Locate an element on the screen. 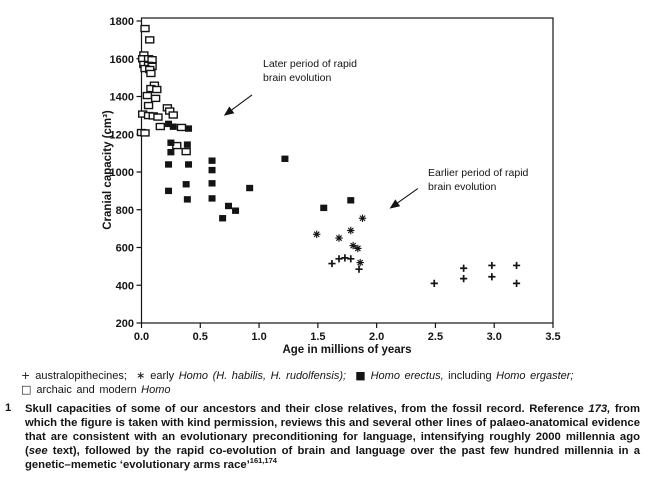 The image size is (650, 492). legend-line-2: □ archaic and modern Homo is located at coordinates (332, 390).